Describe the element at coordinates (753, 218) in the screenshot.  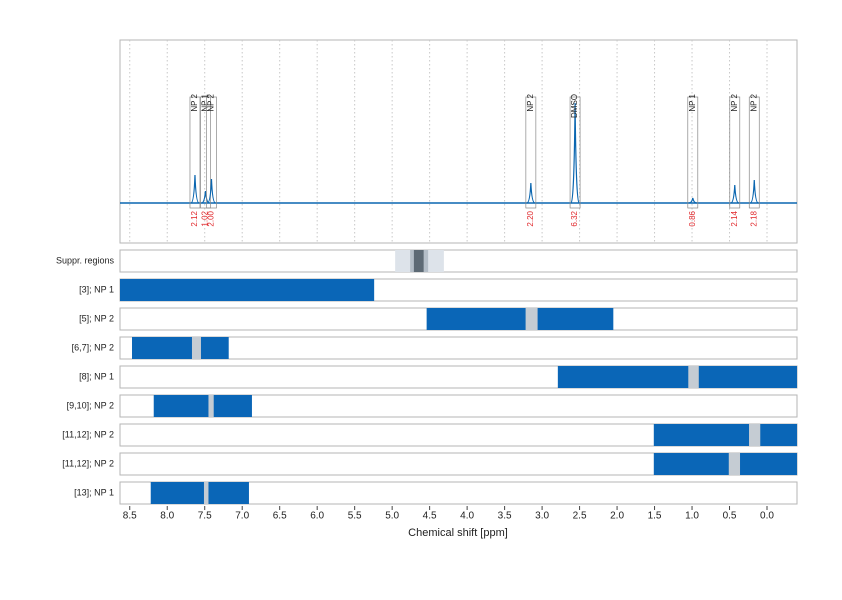
I see `integral-label: 2.18` at that location.